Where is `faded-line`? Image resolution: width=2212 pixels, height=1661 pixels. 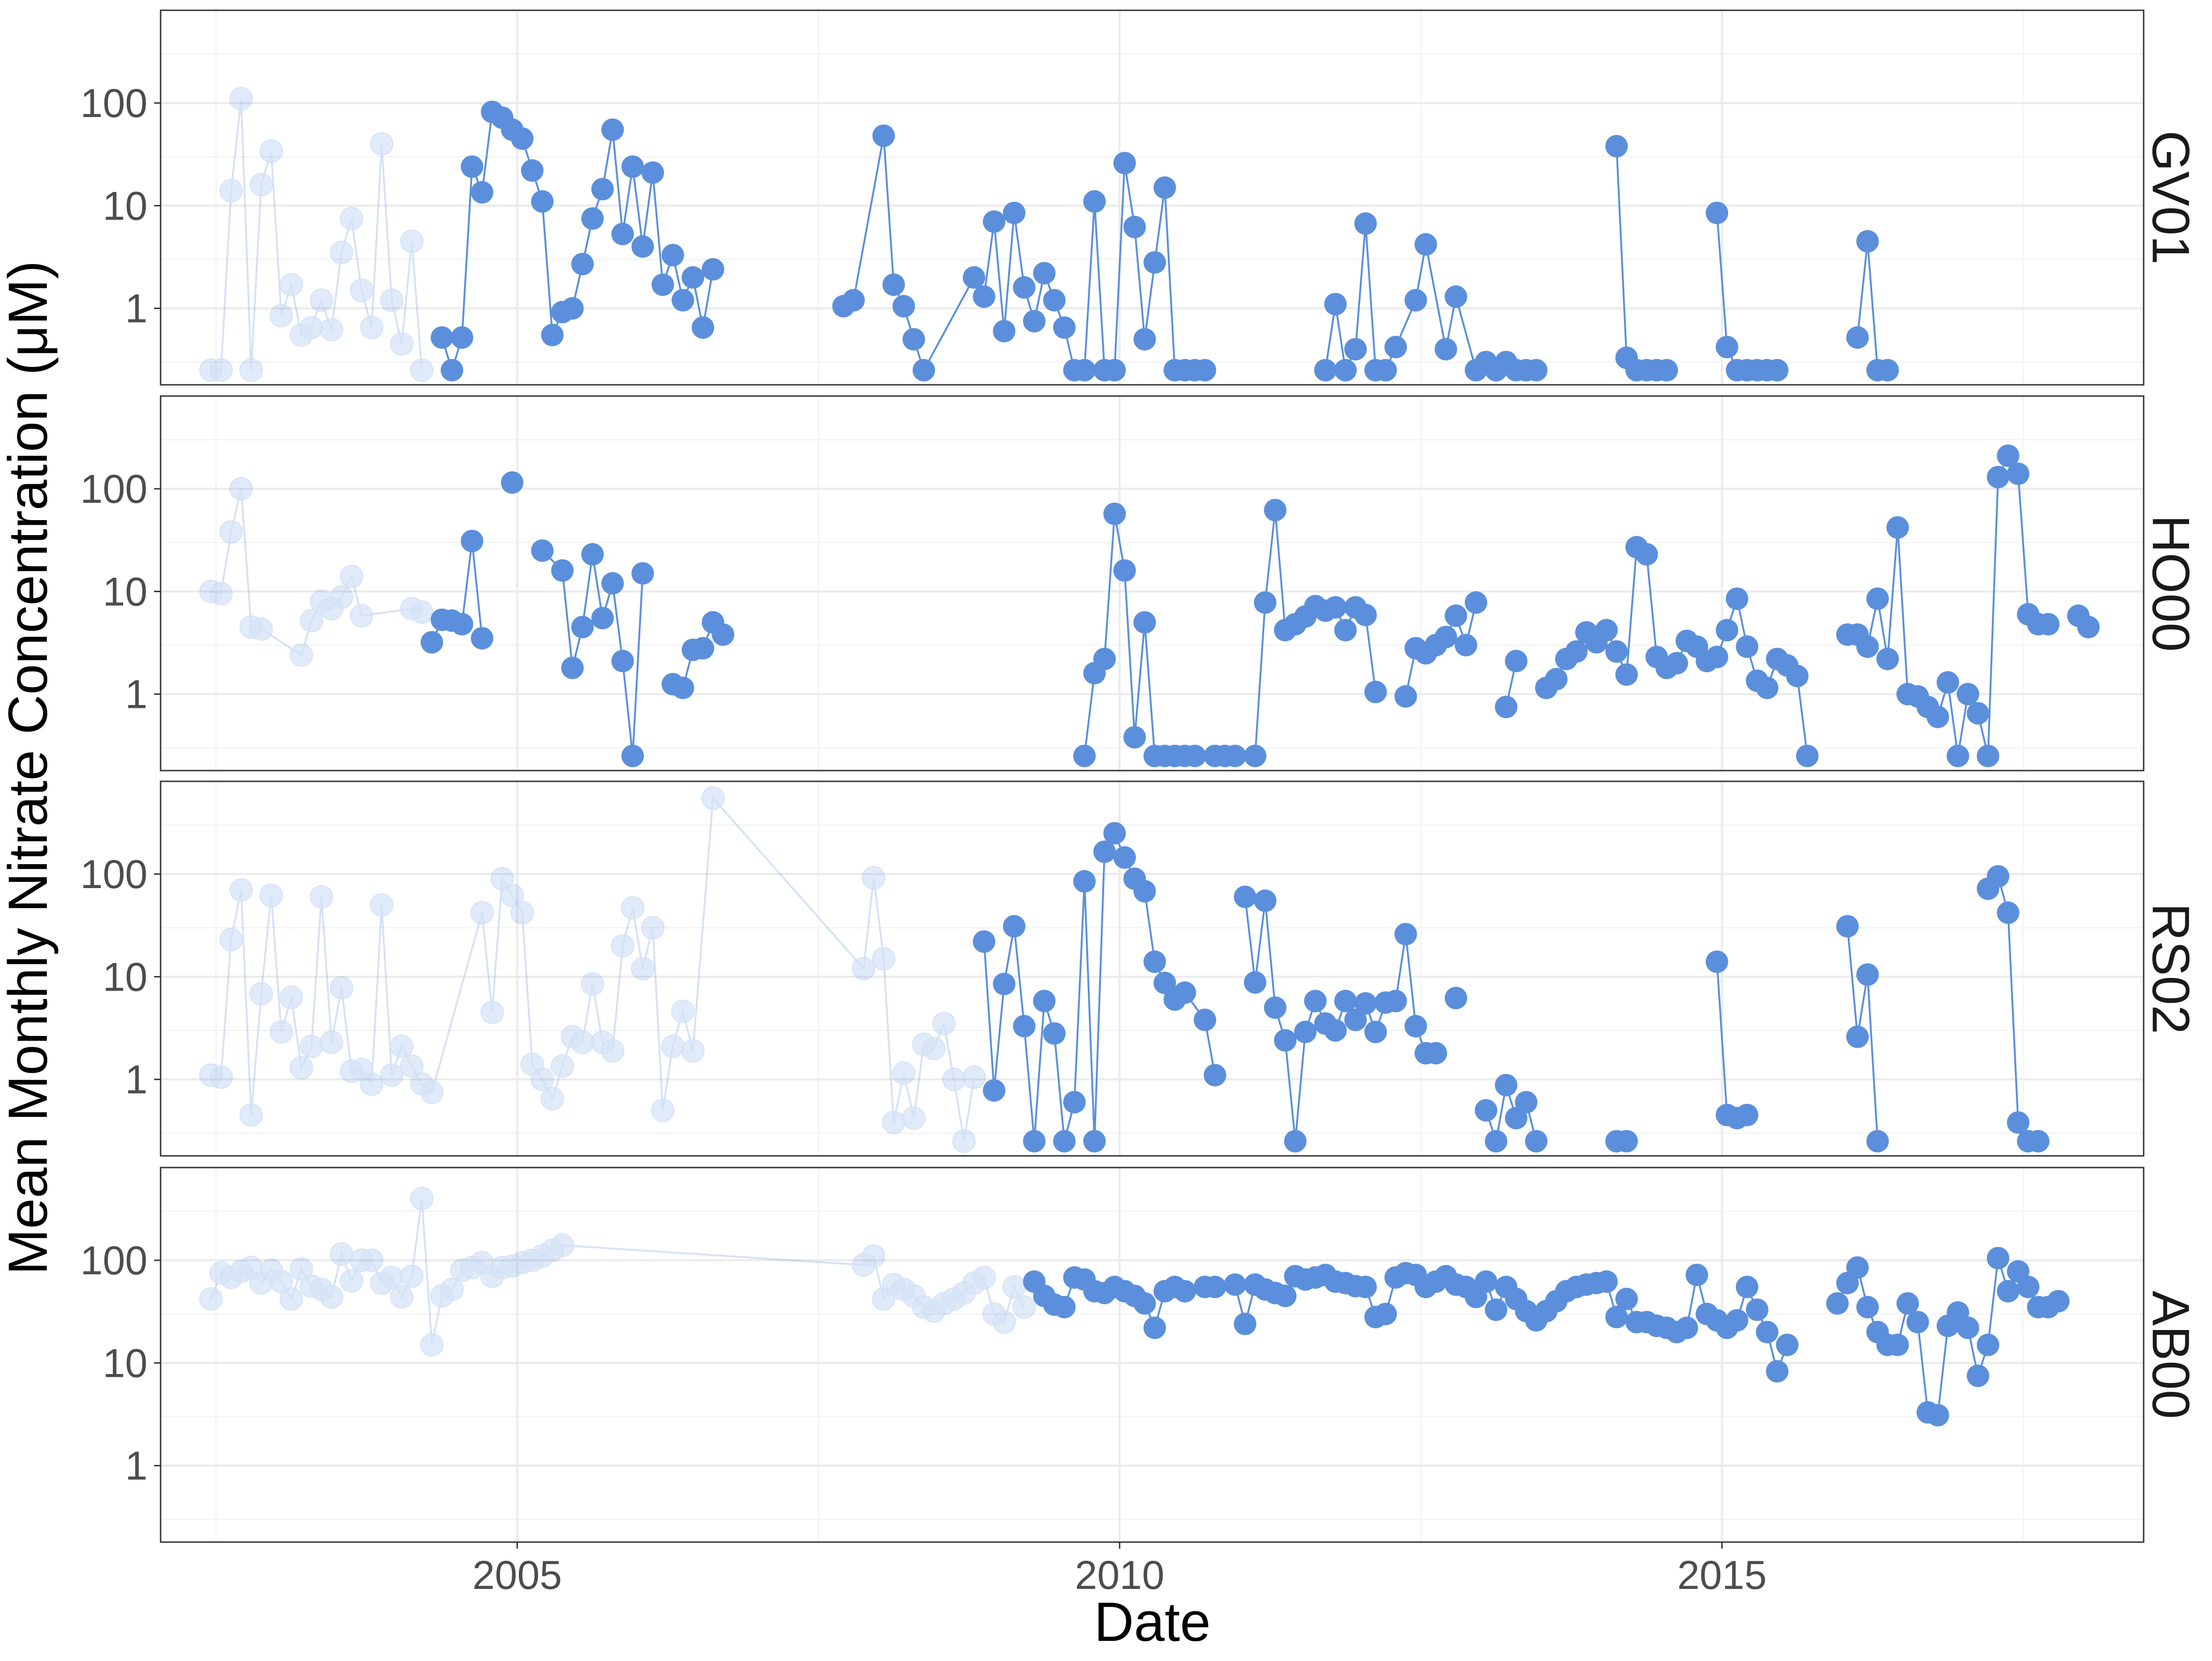
faded-line is located at coordinates (593, 969).